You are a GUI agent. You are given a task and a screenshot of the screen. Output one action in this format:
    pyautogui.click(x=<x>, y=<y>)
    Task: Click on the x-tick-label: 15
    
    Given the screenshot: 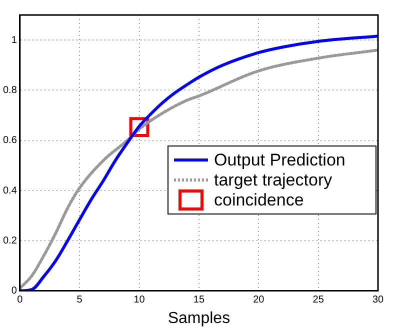 What is the action you would take?
    pyautogui.click(x=199, y=300)
    